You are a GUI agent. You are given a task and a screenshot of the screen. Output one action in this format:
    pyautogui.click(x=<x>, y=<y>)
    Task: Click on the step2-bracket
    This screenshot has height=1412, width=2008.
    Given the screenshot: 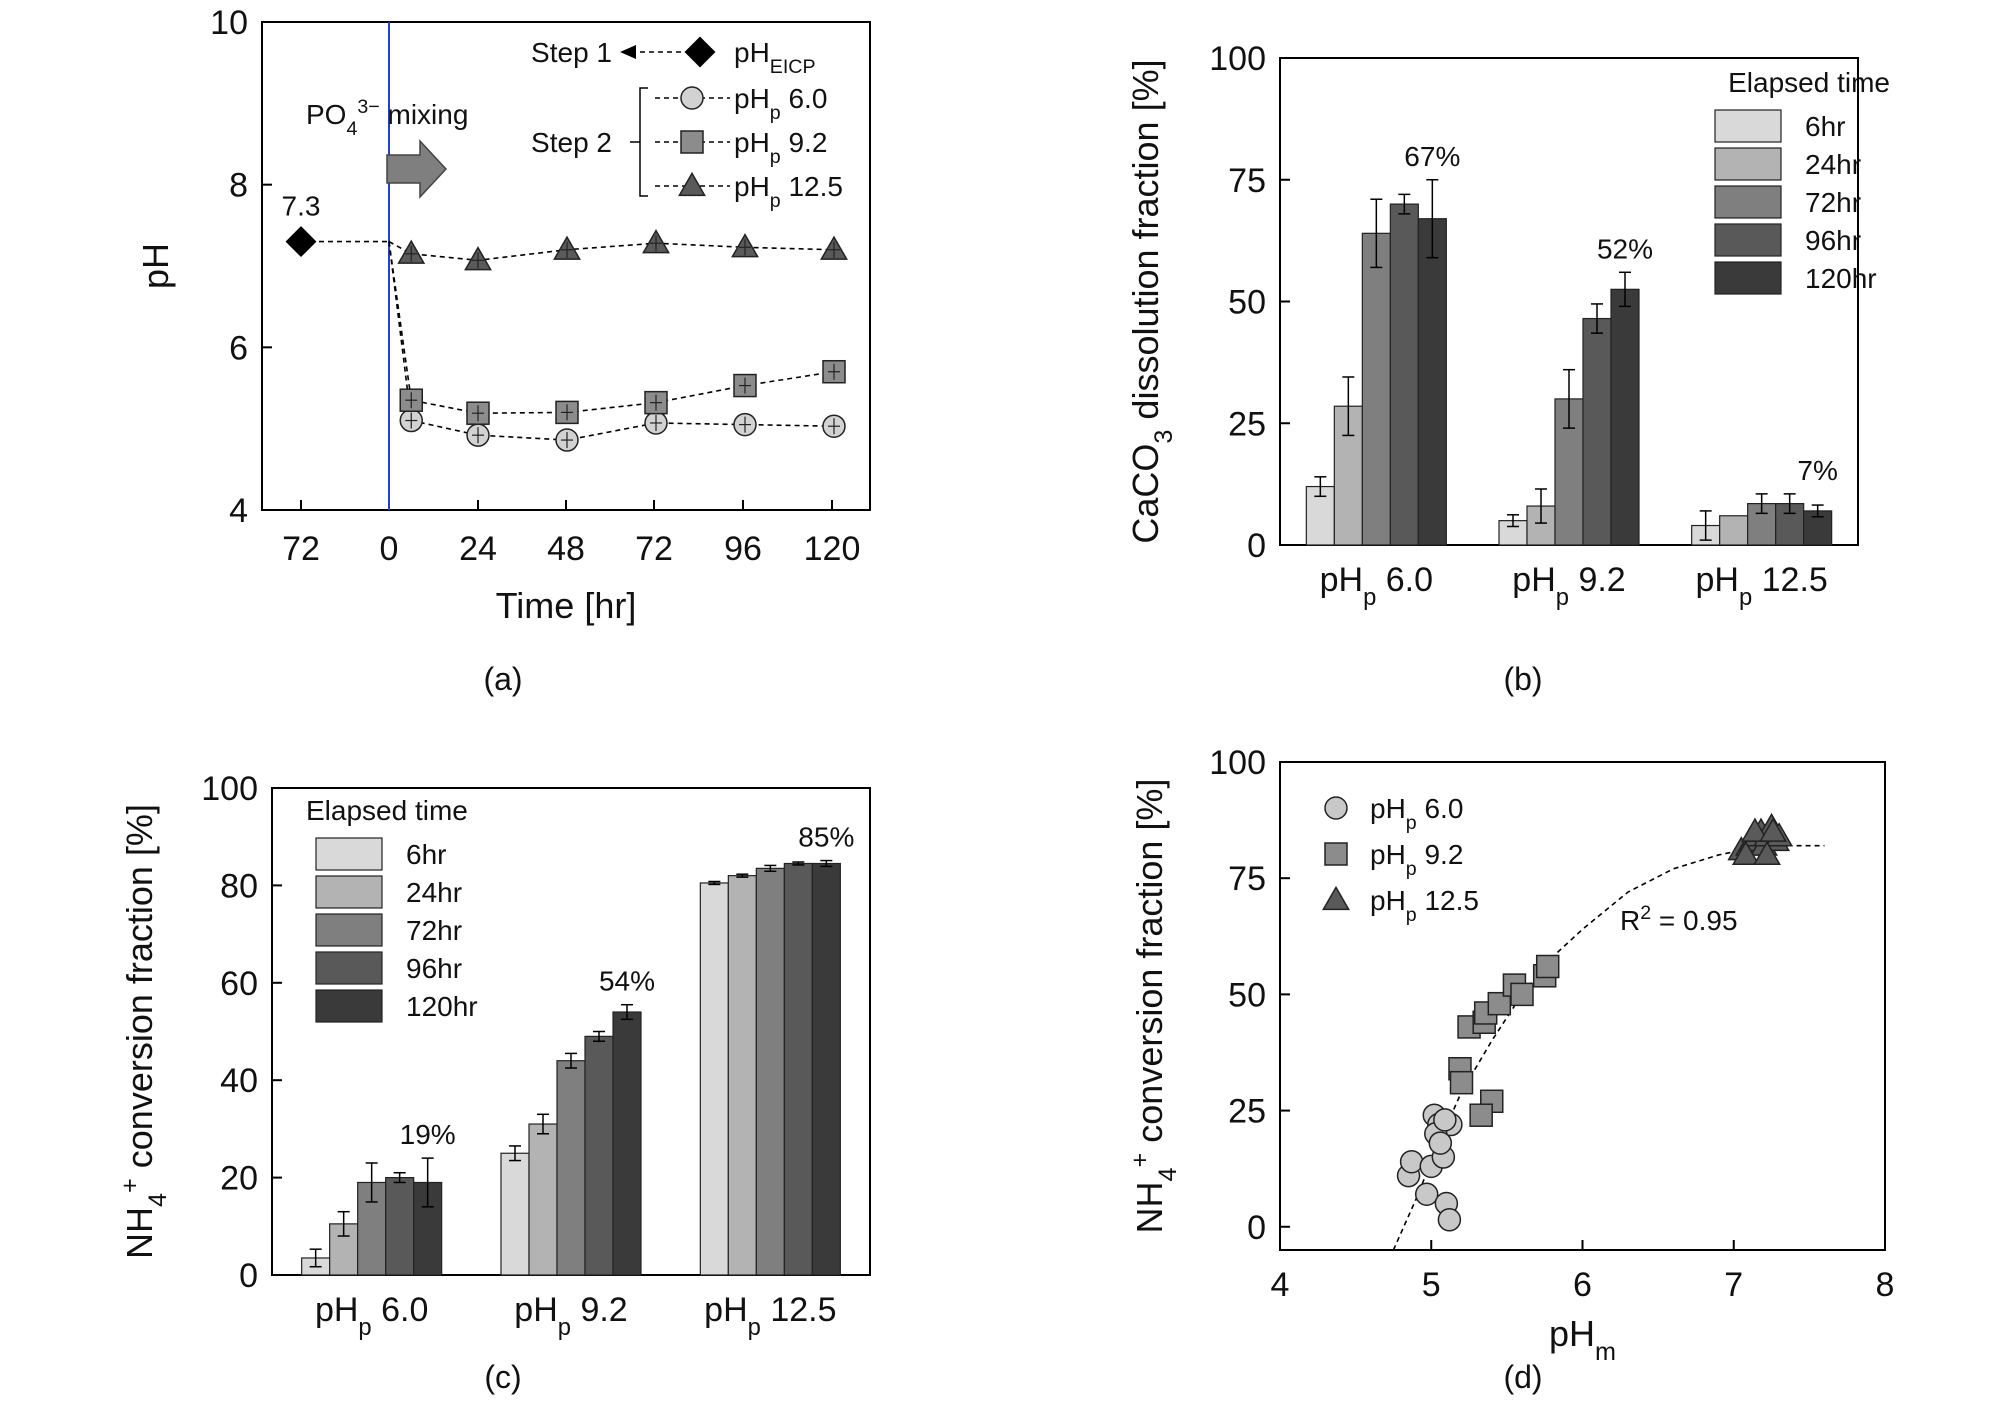 What is the action you would take?
    pyautogui.click(x=643, y=142)
    